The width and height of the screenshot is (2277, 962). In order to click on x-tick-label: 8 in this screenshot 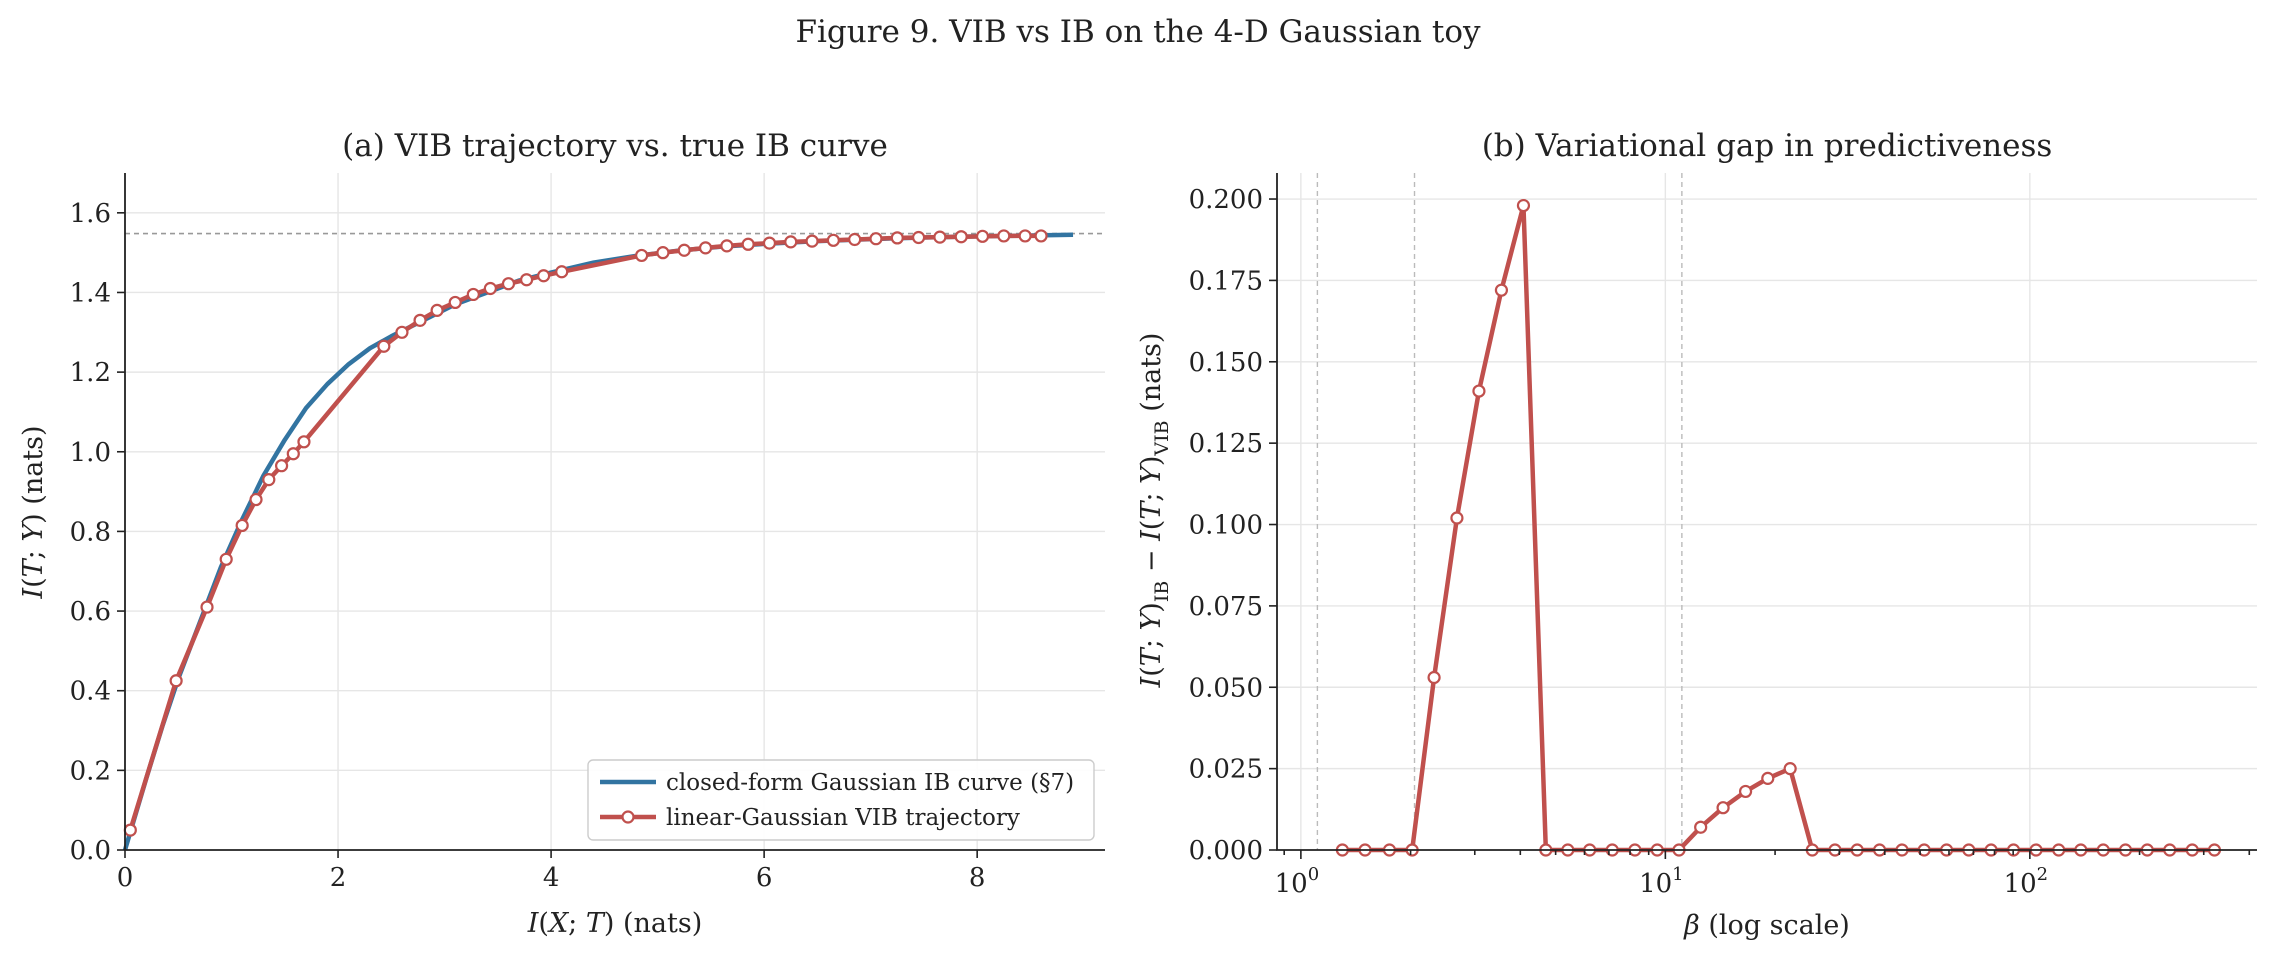, I will do `click(977, 878)`.